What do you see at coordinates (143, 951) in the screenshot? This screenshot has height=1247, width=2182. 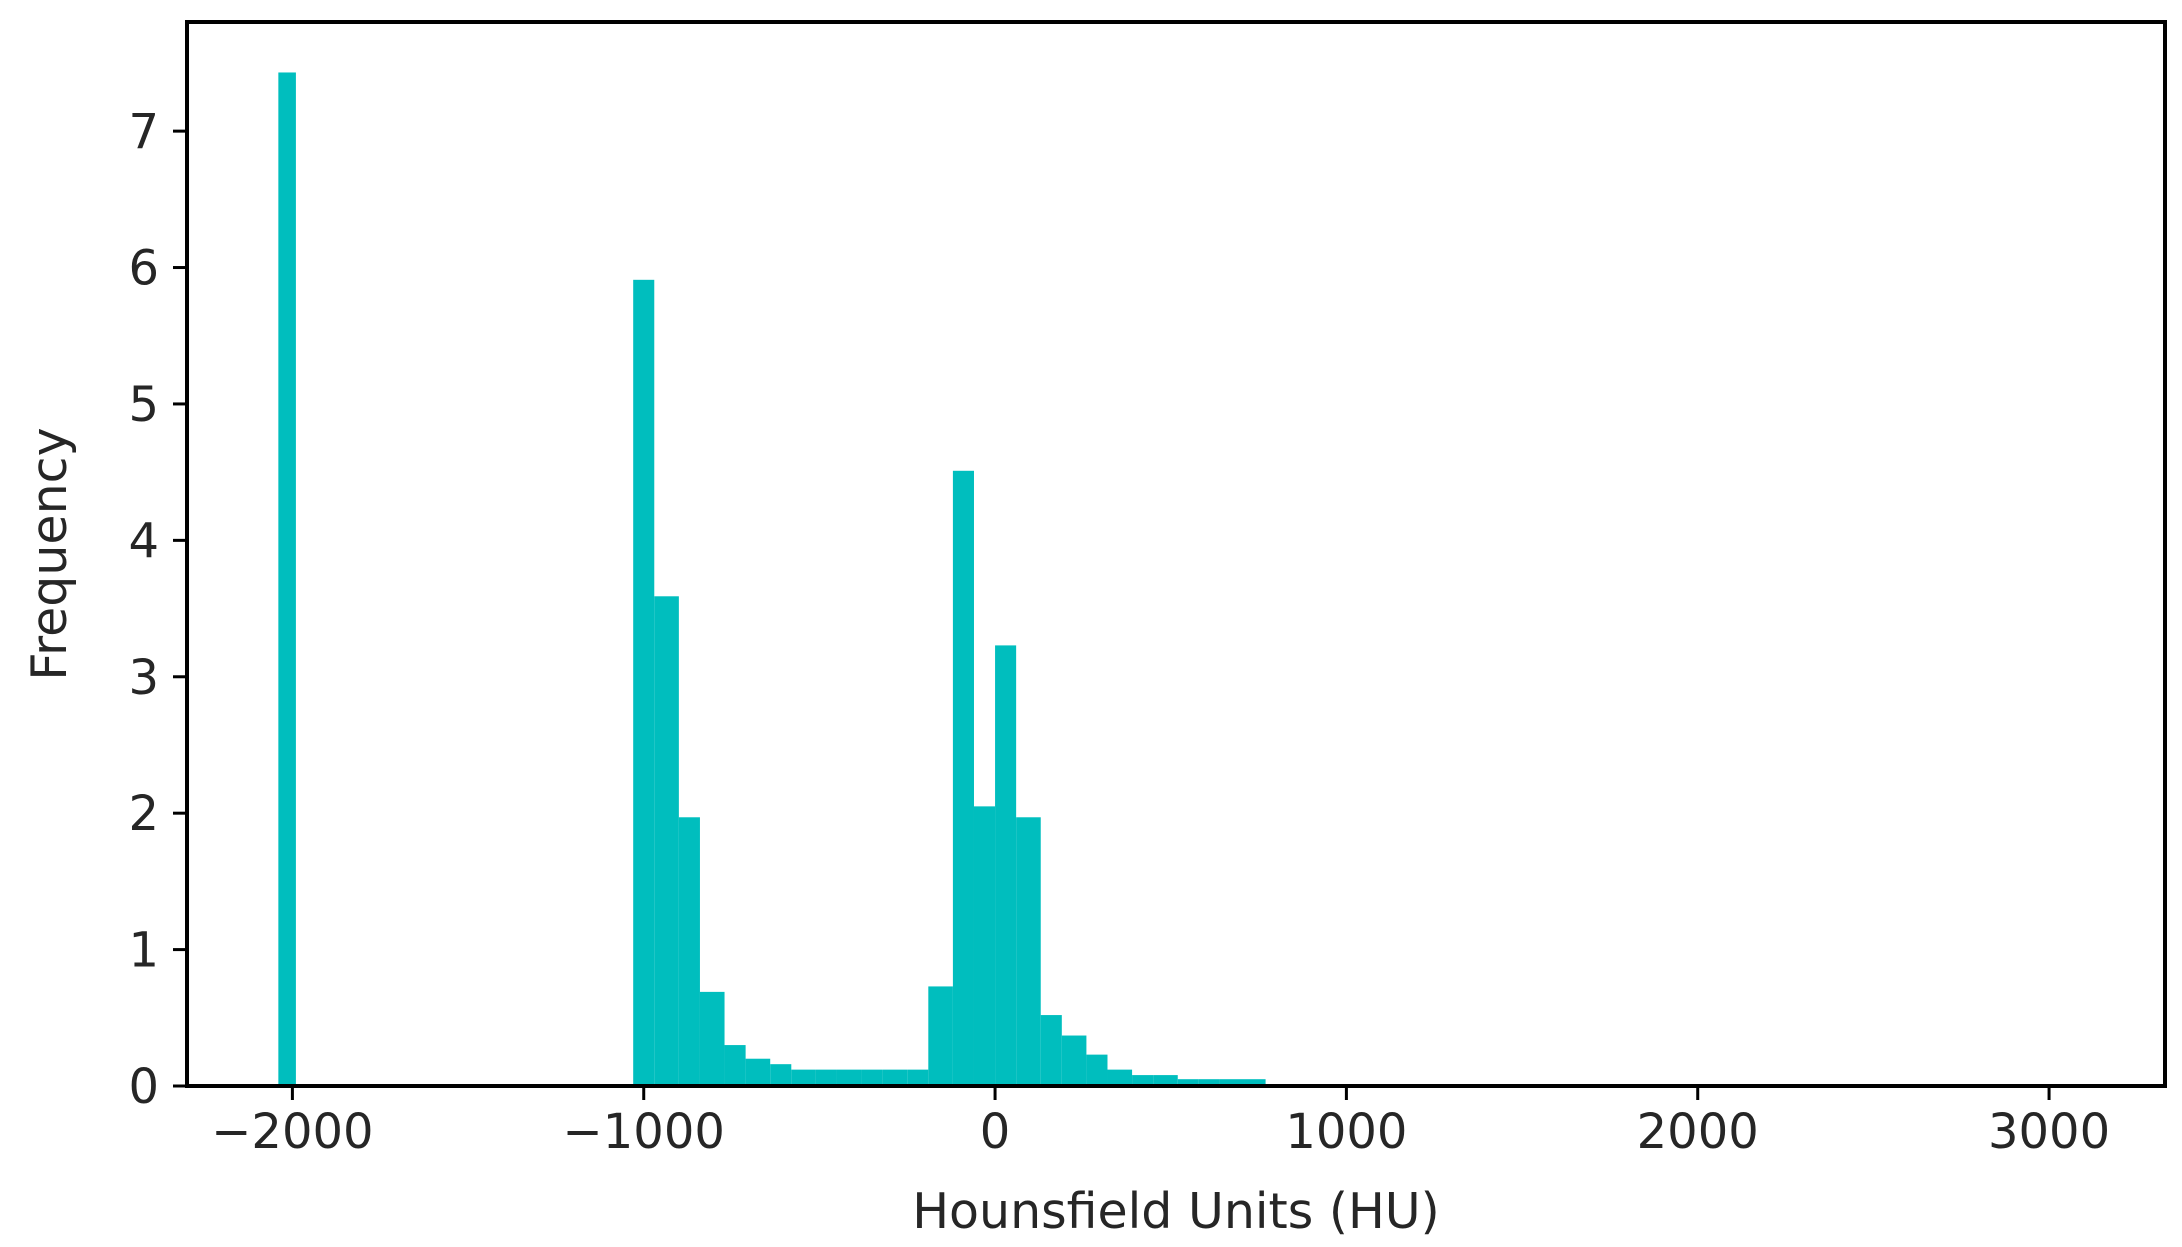 I see `y-tick-label: 1` at bounding box center [143, 951].